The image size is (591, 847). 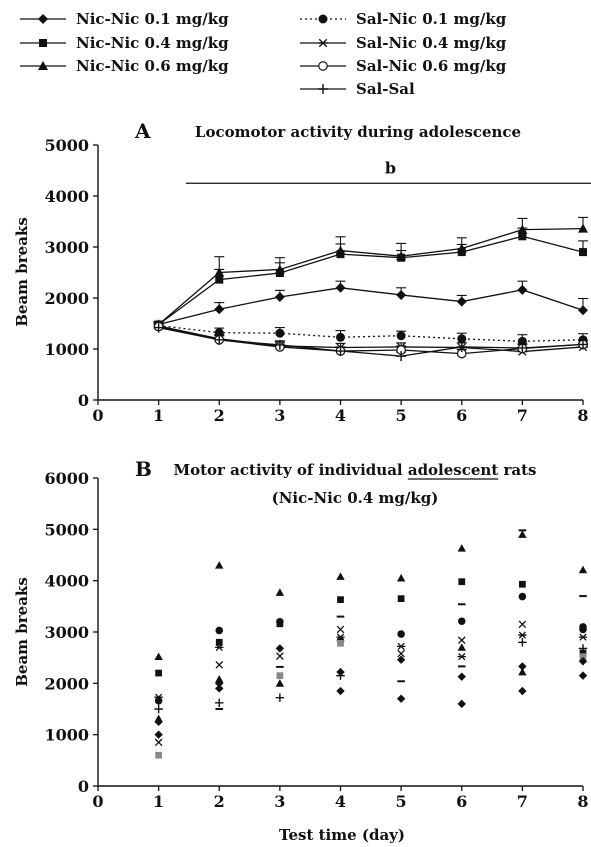 I want to click on panel-a-markers, so click(x=370, y=292).